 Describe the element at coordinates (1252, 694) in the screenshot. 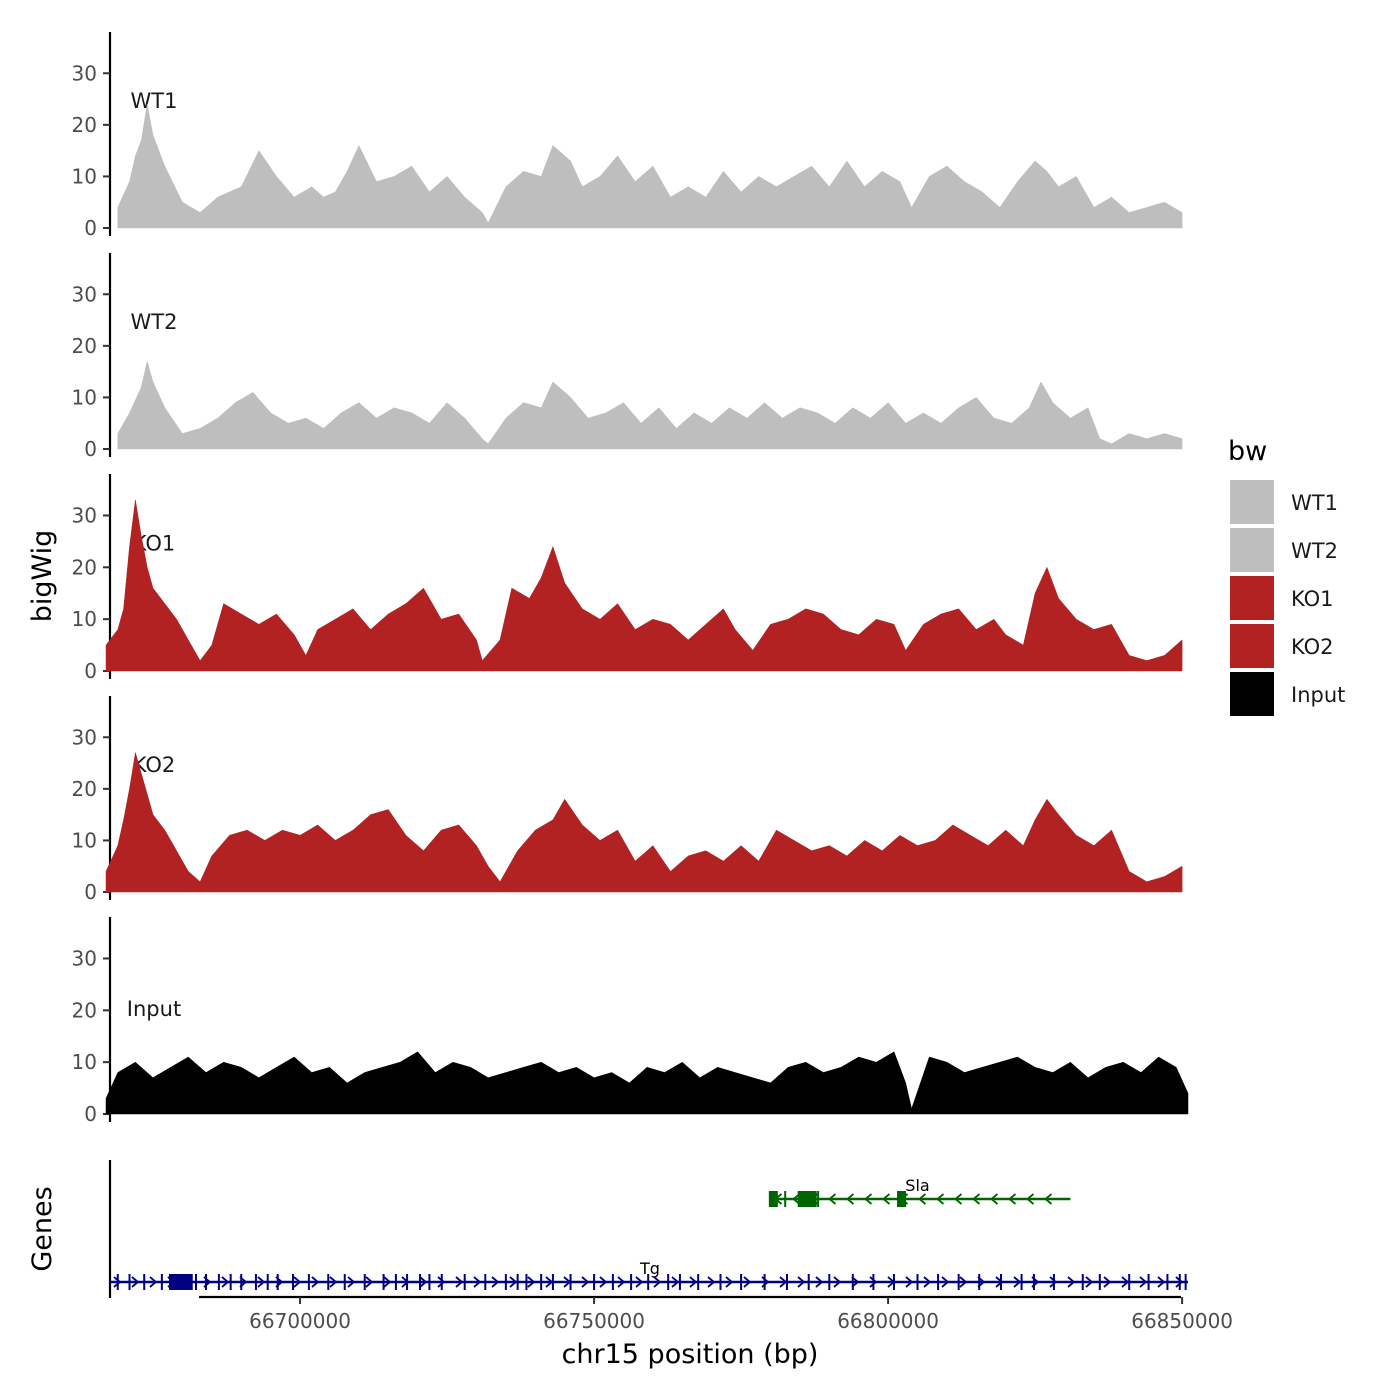

I see `legend-swatch-input` at that location.